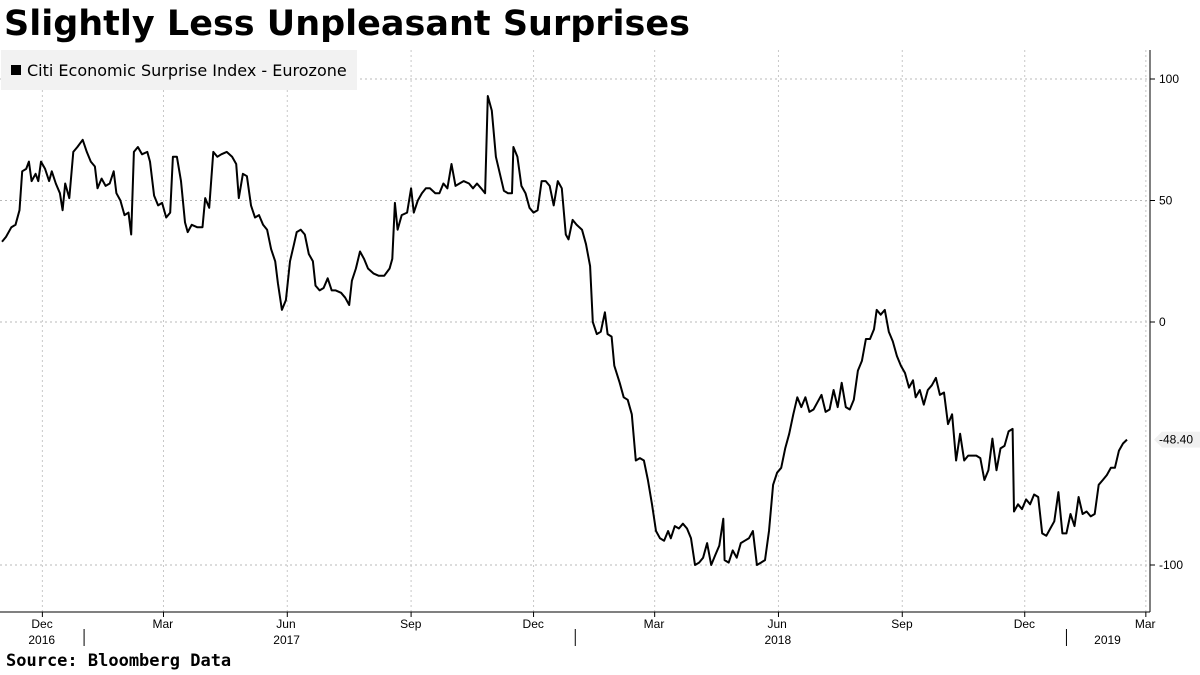 Image resolution: width=1200 pixels, height=675 pixels. Describe the element at coordinates (1169, 79) in the screenshot. I see `y-tick-label: 100` at that location.